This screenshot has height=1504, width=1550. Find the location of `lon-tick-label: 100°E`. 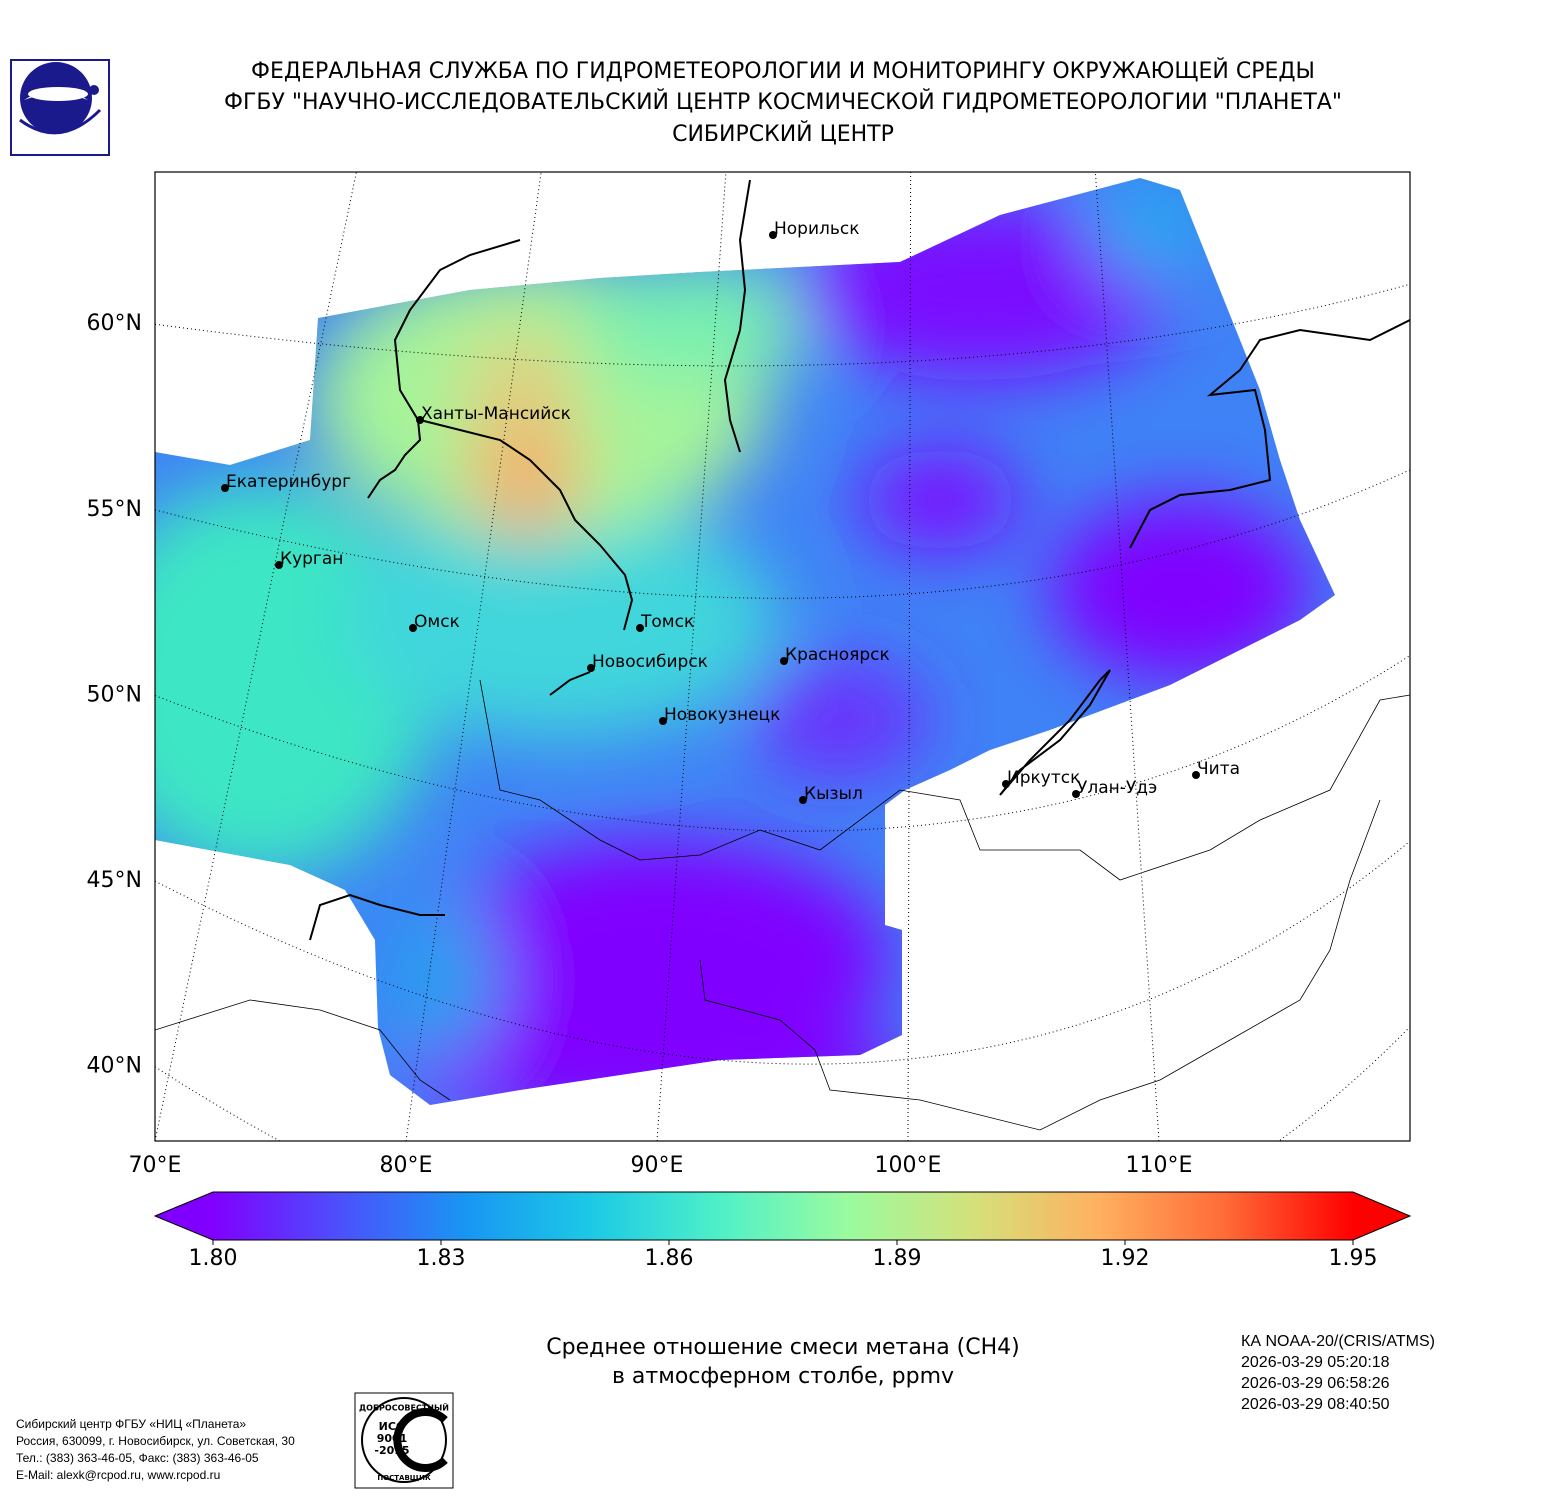

lon-tick-label: 100°E is located at coordinates (908, 1165).